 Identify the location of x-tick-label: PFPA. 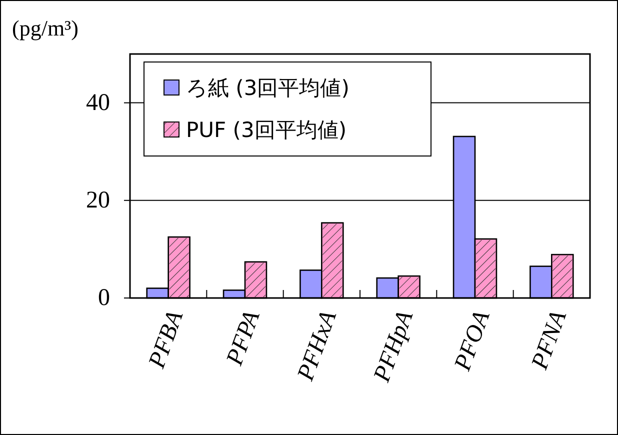
(243, 338).